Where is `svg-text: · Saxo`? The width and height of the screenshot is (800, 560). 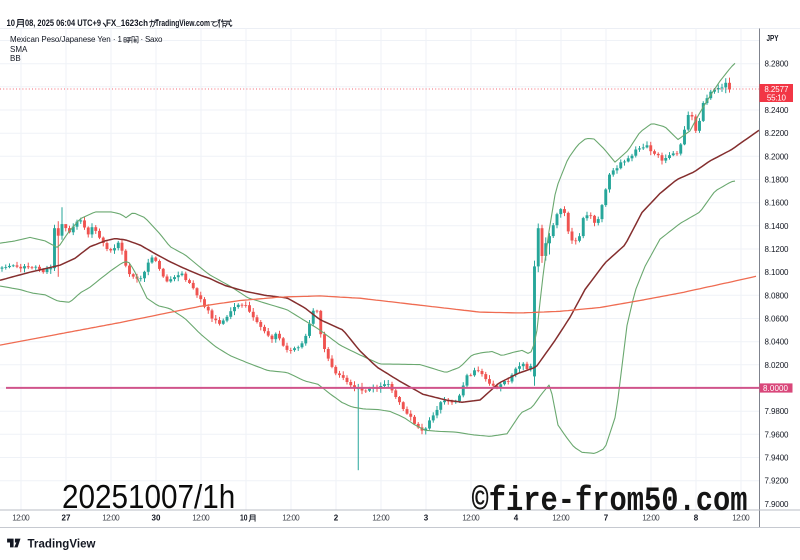
svg-text: · Saxo is located at coordinates (151, 39).